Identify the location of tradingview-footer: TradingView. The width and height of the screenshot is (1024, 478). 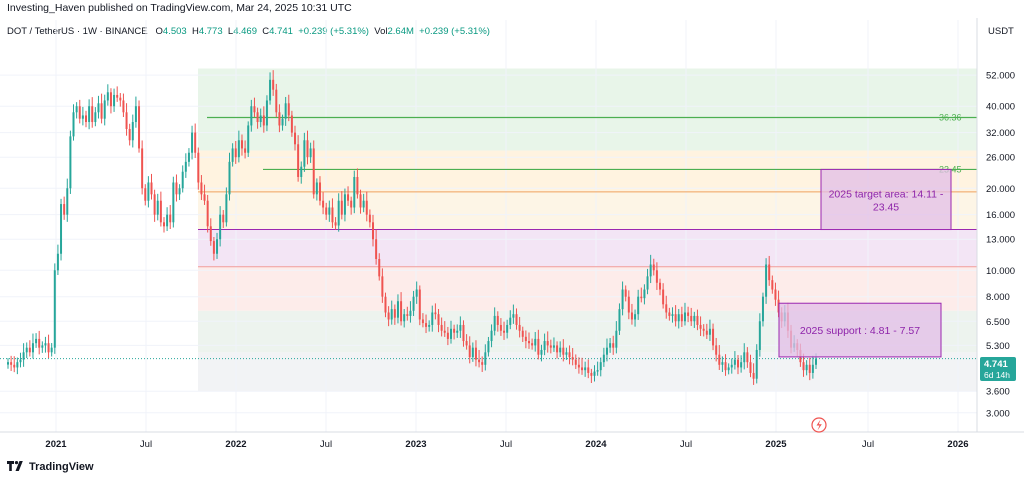
(50, 467).